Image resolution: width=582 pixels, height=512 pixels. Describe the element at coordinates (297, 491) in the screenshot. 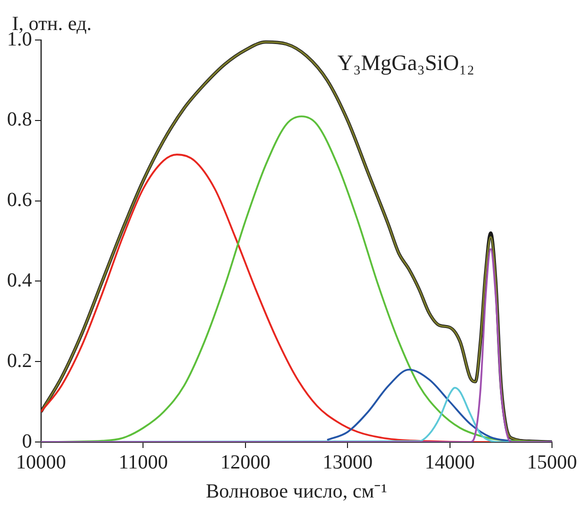

I see `x-axis-title: Волновое число, см⁻¹` at that location.